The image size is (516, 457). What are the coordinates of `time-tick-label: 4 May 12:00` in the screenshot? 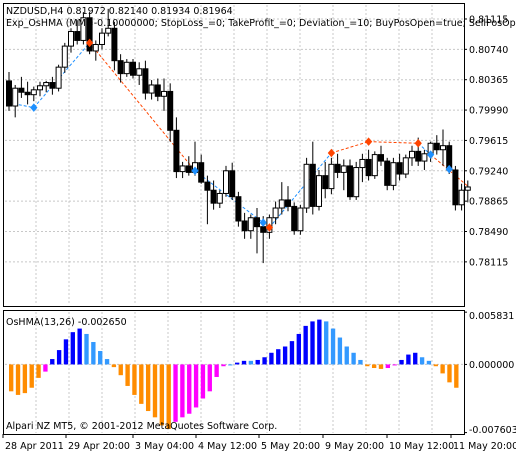 It's located at (227, 446).